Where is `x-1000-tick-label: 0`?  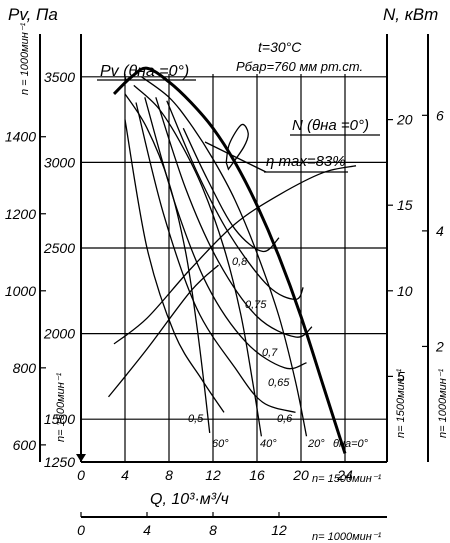 x-1000-tick-label: 0 is located at coordinates (81, 530).